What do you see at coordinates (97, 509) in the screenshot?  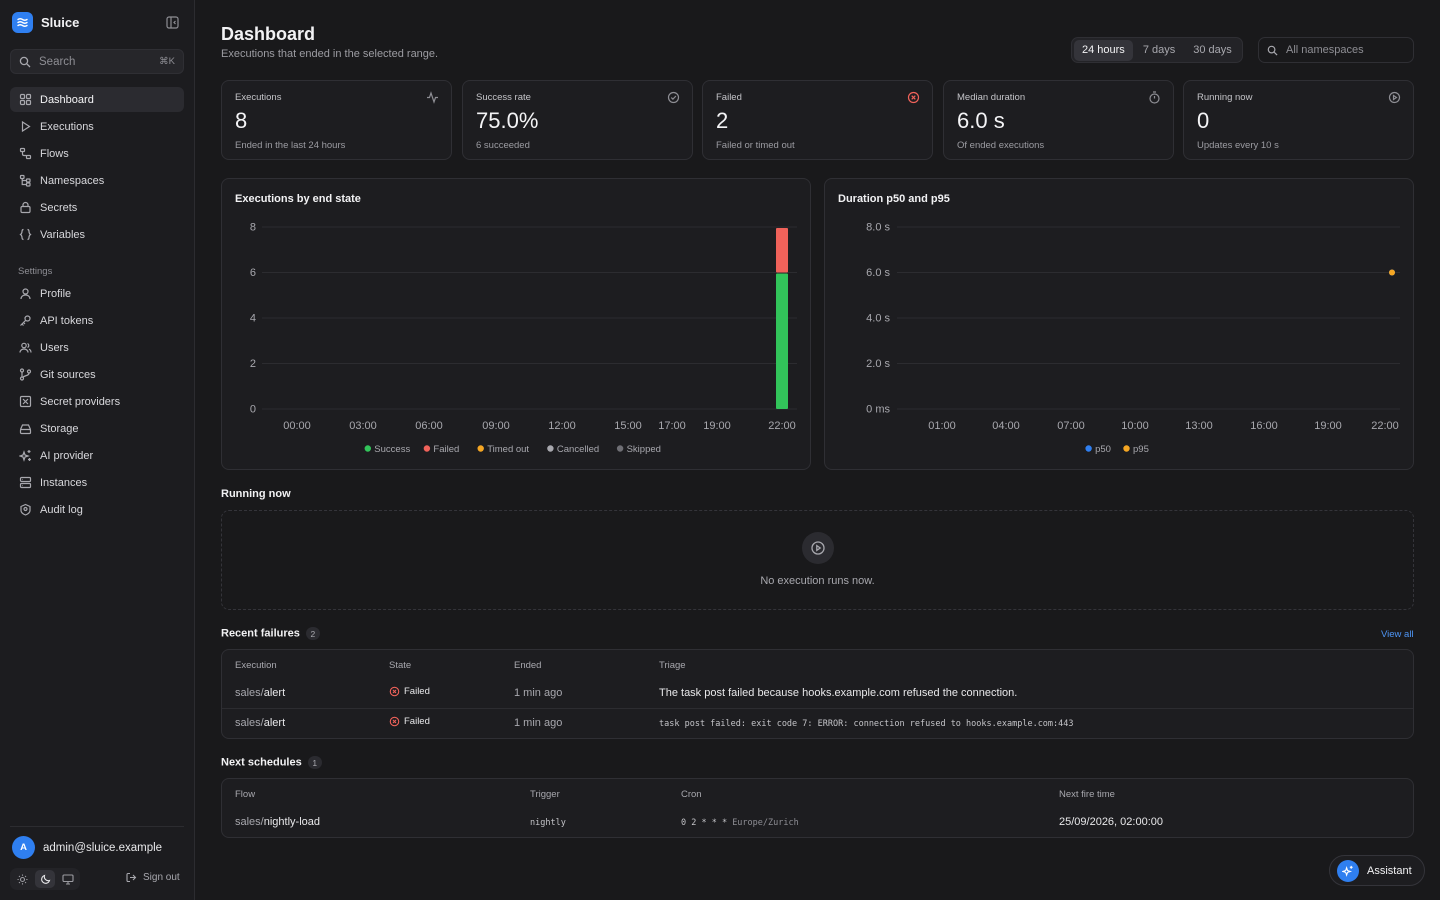 I see `nav-item-audit-log: Audit log` at bounding box center [97, 509].